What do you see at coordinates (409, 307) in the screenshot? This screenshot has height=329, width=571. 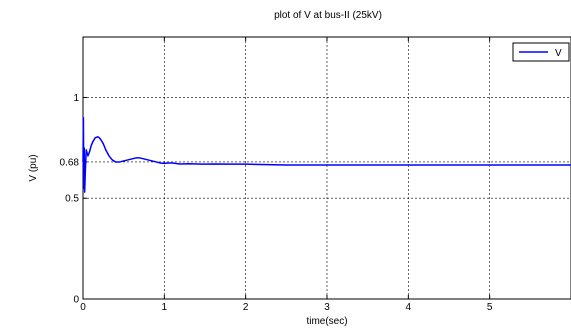 I see `x-tick-label: 4` at bounding box center [409, 307].